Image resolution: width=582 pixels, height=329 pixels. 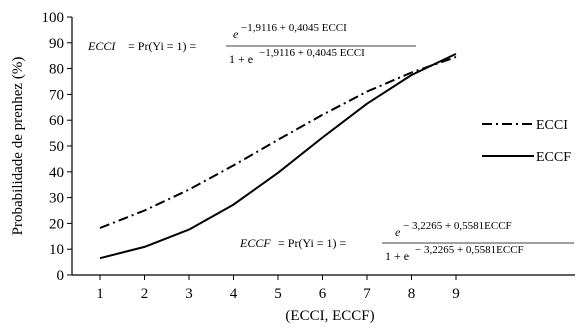 What do you see at coordinates (255, 243) in the screenshot?
I see `eq-eccf-lhs: ECCF` at bounding box center [255, 243].